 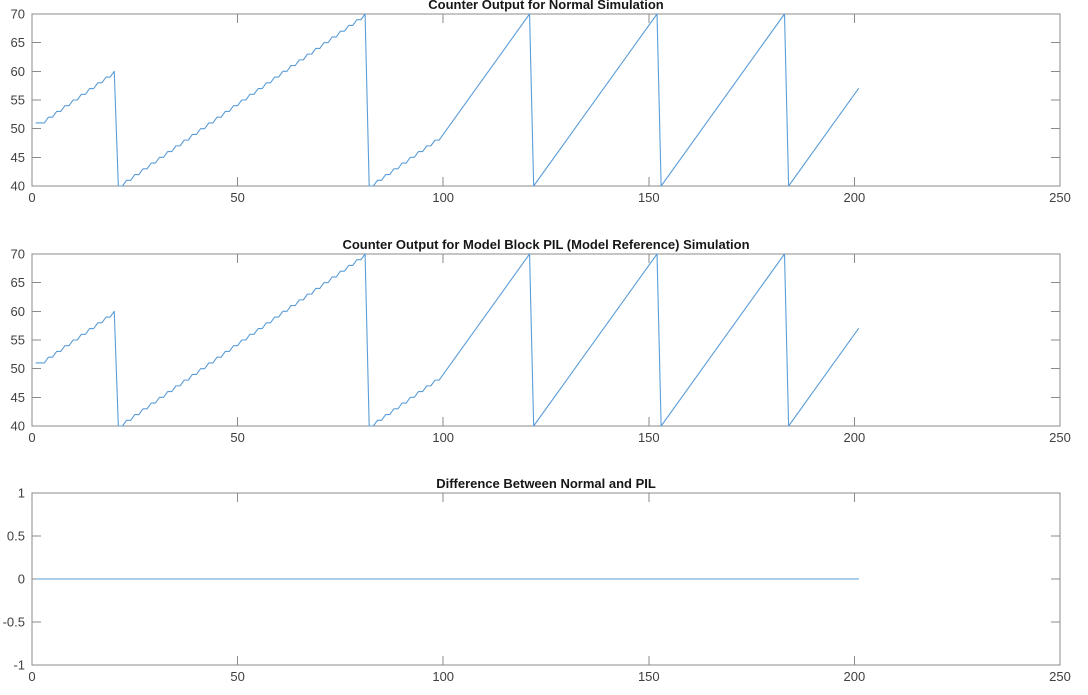 What do you see at coordinates (545, 6) in the screenshot?
I see `subplot-title: Counter Output for Normal Simulation` at bounding box center [545, 6].